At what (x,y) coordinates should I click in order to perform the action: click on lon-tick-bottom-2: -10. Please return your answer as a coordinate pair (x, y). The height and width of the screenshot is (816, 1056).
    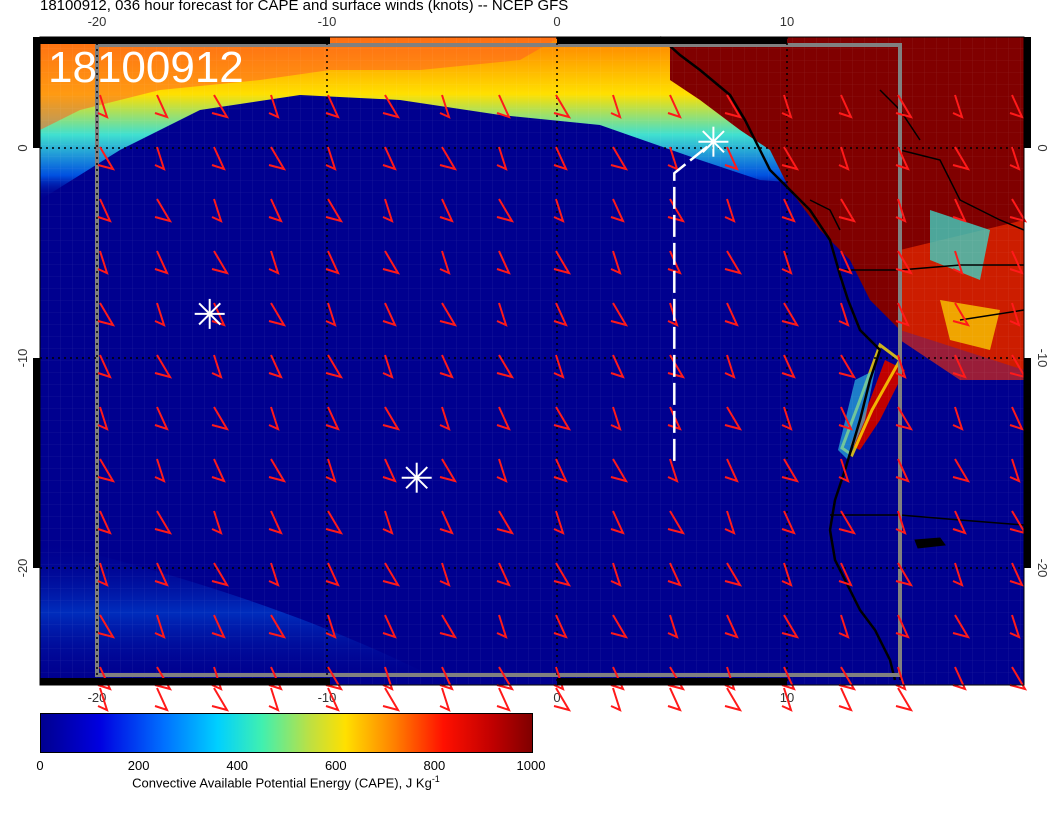
    Looking at the image, I should click on (327, 697).